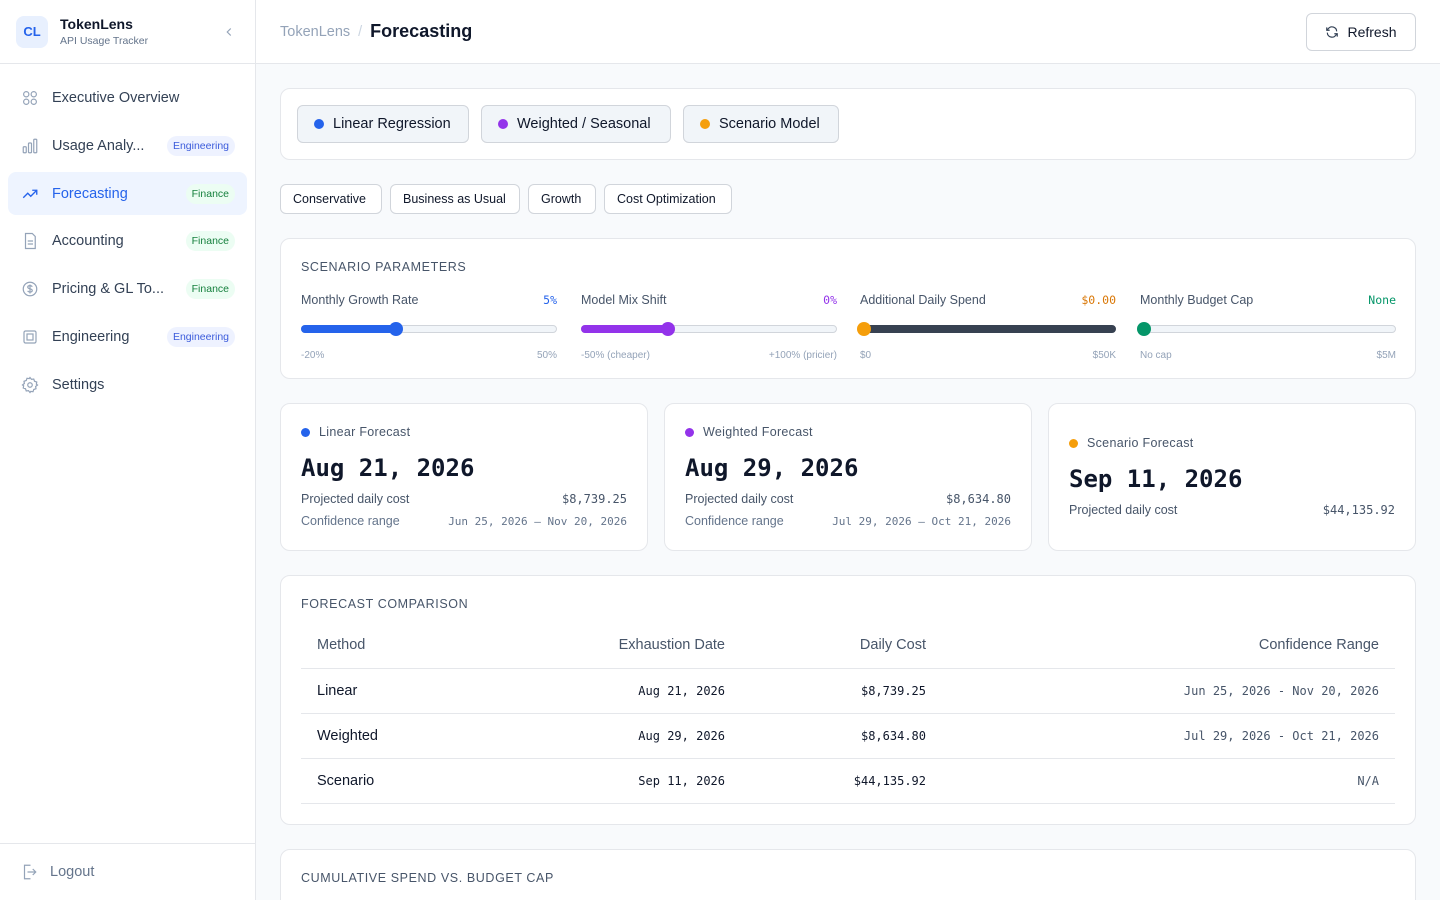 Image resolution: width=1440 pixels, height=900 pixels. I want to click on method-label: Scenario Model, so click(769, 124).